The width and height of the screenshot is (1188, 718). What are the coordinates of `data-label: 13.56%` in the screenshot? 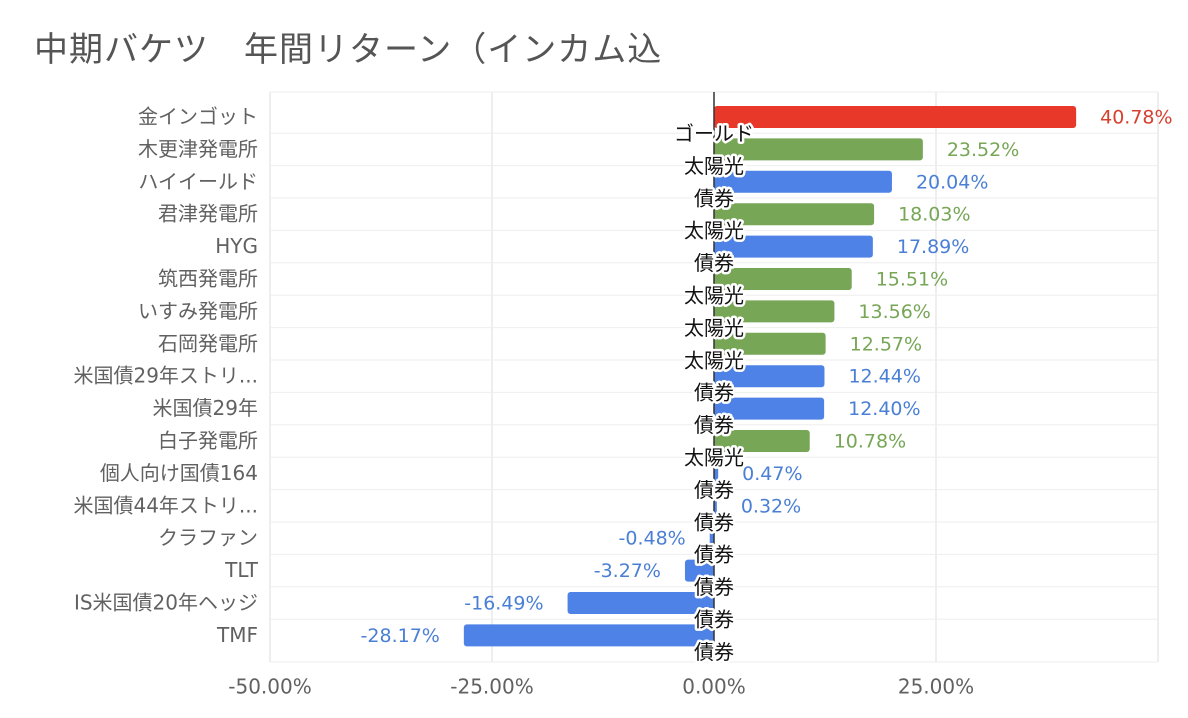 It's located at (894, 312).